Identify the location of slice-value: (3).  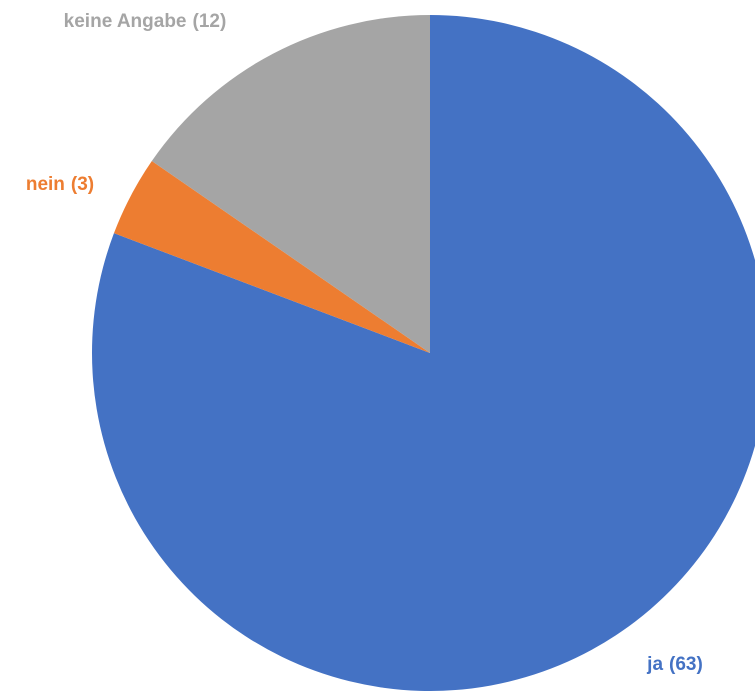
(82, 184).